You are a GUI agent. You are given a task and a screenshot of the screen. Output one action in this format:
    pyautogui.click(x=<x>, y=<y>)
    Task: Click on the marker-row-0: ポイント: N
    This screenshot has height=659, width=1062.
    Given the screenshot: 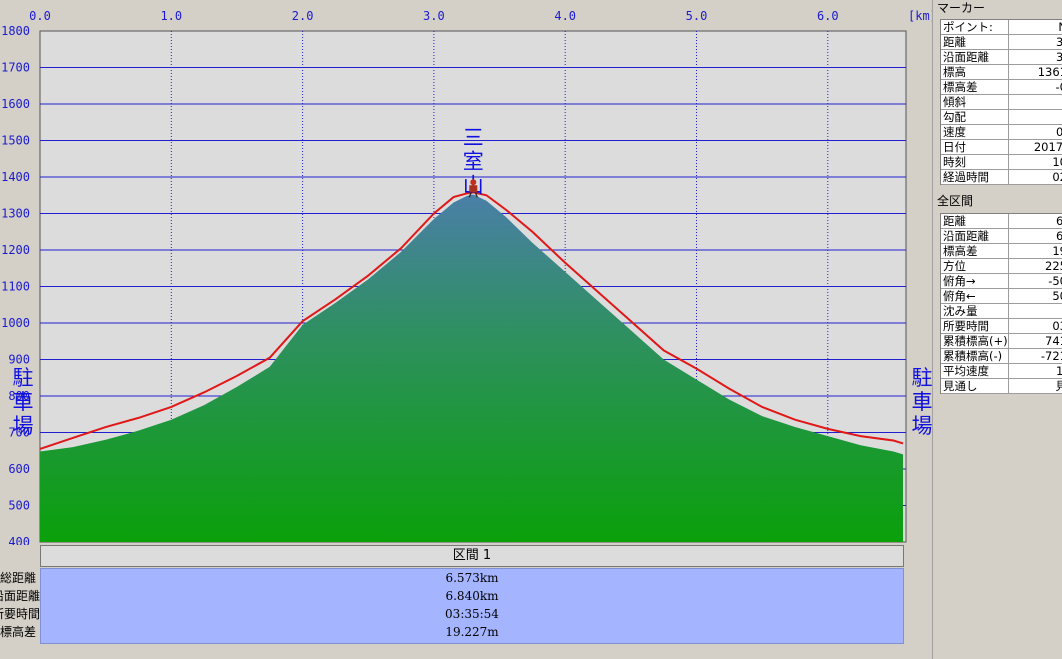 What is the action you would take?
    pyautogui.click(x=1001, y=27)
    